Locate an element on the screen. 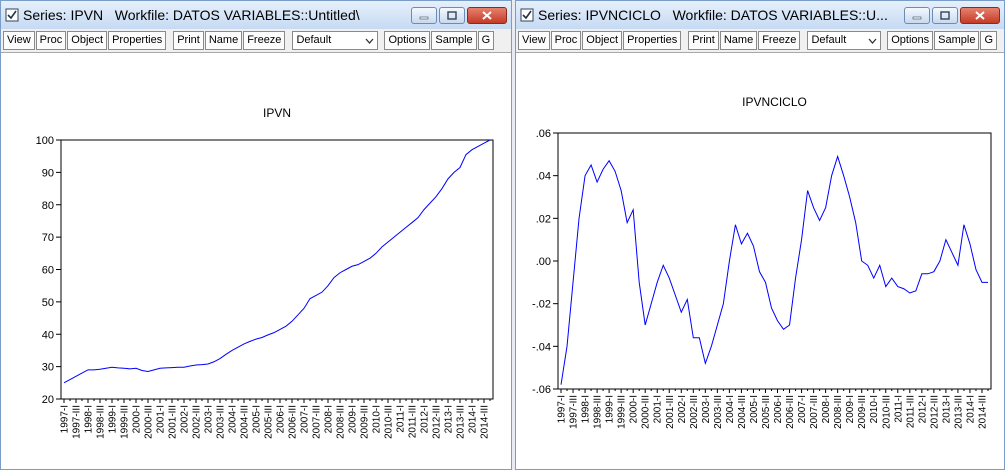 Image resolution: width=1005 pixels, height=470 pixels. button-group: View Proc Object Properties is located at coordinates (85, 40).